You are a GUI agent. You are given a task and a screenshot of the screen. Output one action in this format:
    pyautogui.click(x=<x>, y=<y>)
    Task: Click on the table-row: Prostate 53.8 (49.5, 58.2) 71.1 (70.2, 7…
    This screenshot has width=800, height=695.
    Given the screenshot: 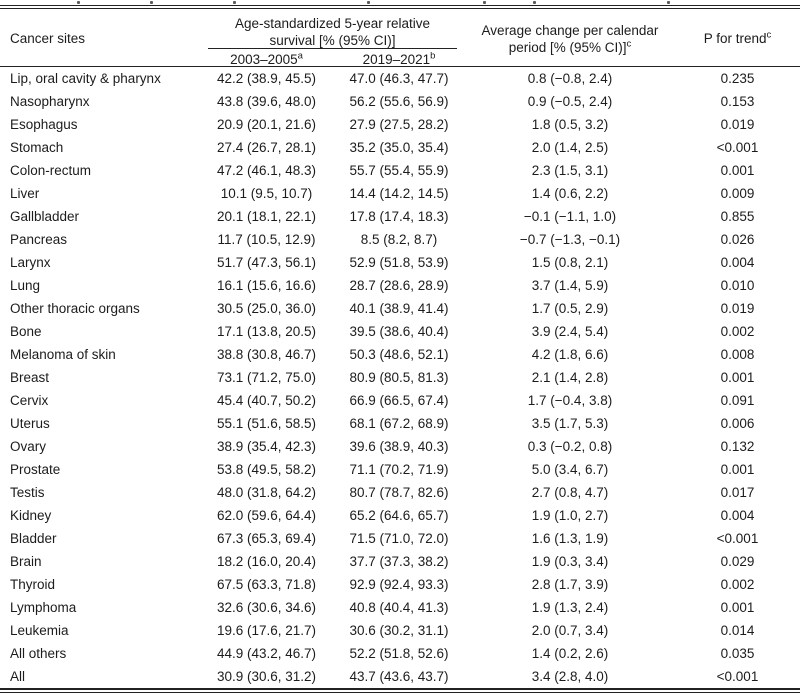 What is the action you would take?
    pyautogui.click(x=400, y=469)
    